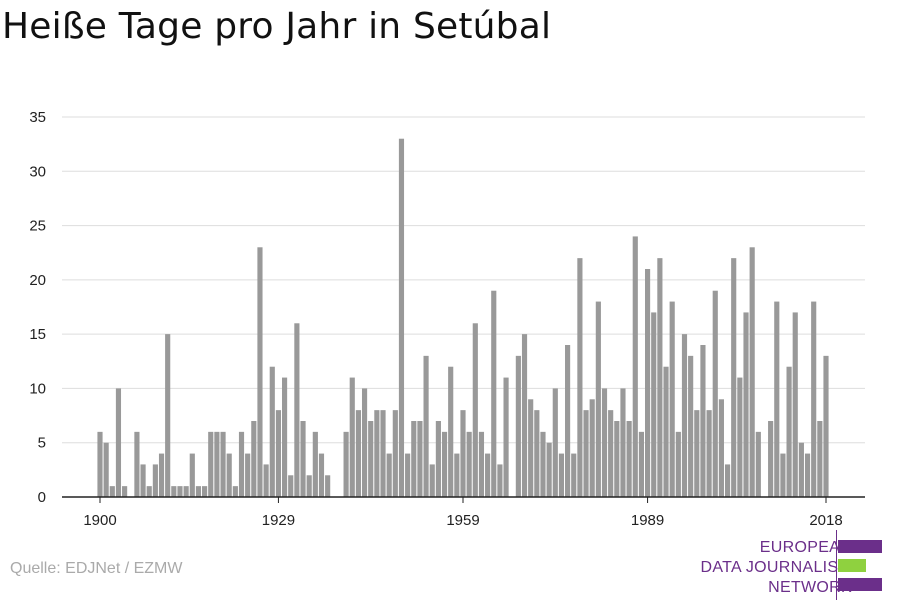  Describe the element at coordinates (278, 520) in the screenshot. I see `x-tick-label: 1929` at that location.